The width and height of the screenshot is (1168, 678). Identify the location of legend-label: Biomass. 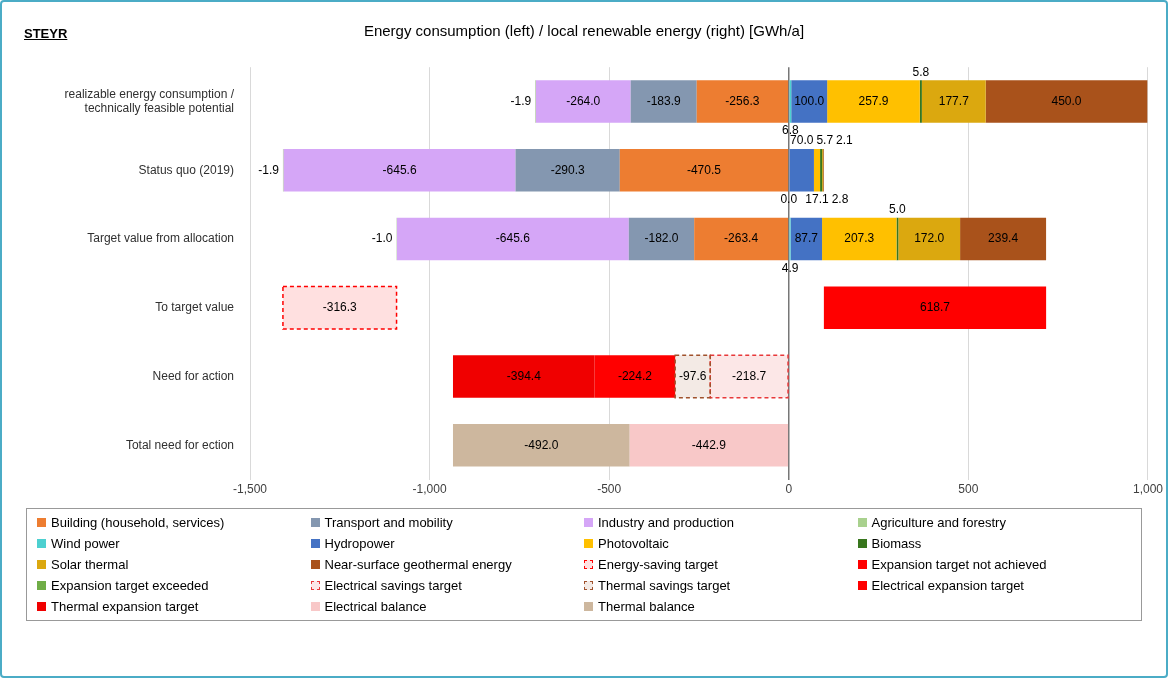
(896, 543).